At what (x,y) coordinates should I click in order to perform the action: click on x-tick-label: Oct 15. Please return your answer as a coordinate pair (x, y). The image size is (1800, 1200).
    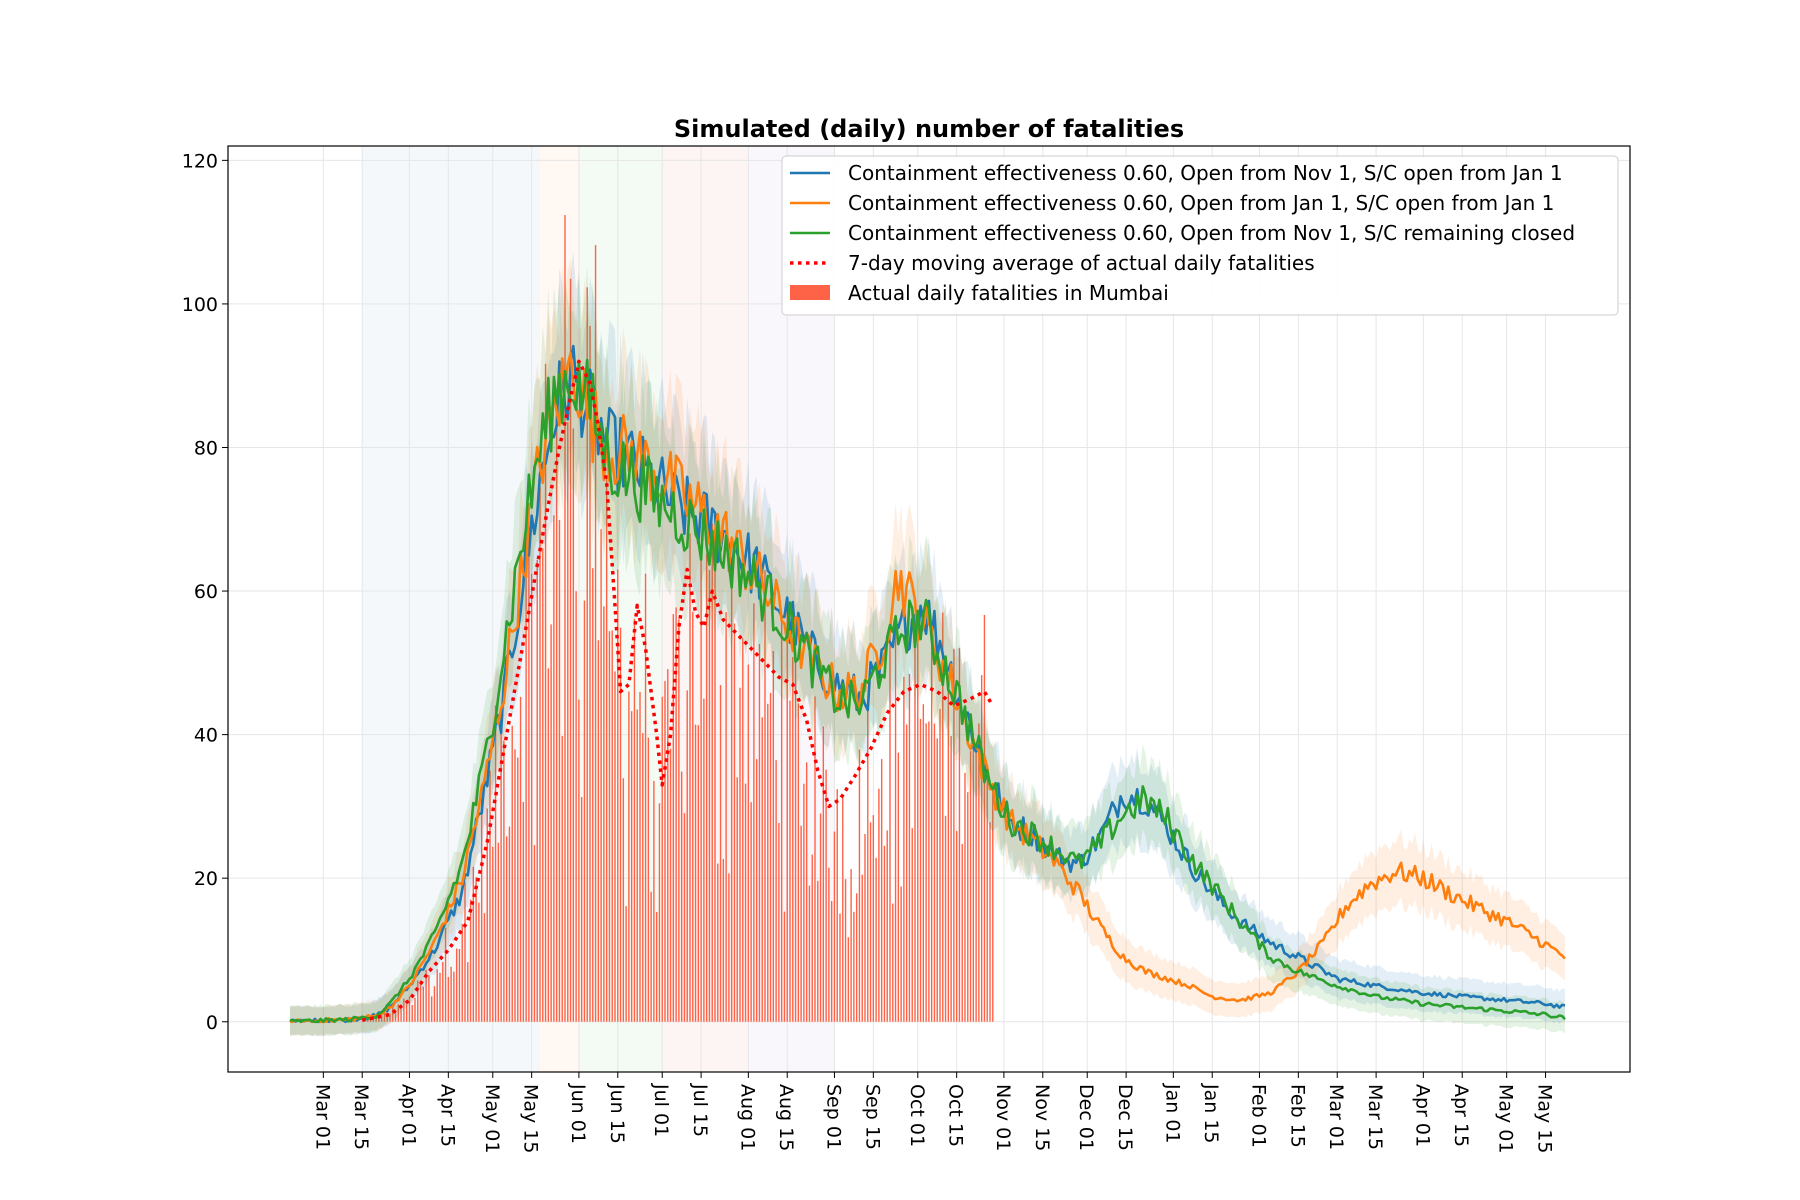
    Looking at the image, I should click on (956, 1115).